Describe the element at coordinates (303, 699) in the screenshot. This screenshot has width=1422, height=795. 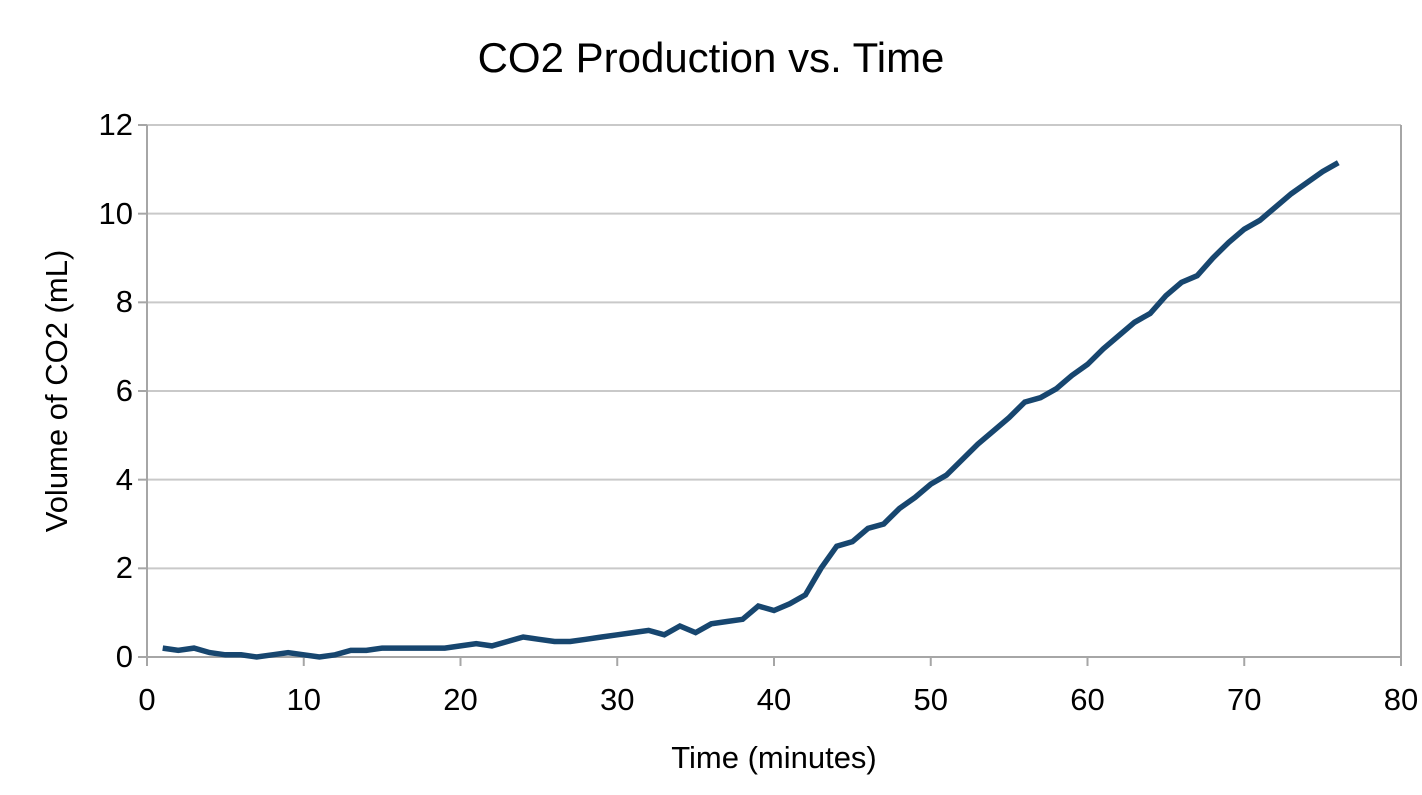
I see `x-tick-label: 10` at that location.